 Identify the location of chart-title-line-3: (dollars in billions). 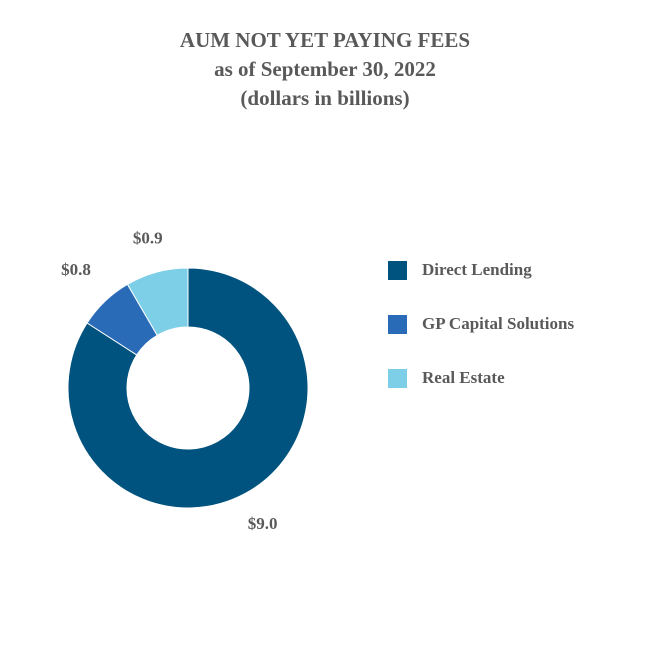
(325, 98).